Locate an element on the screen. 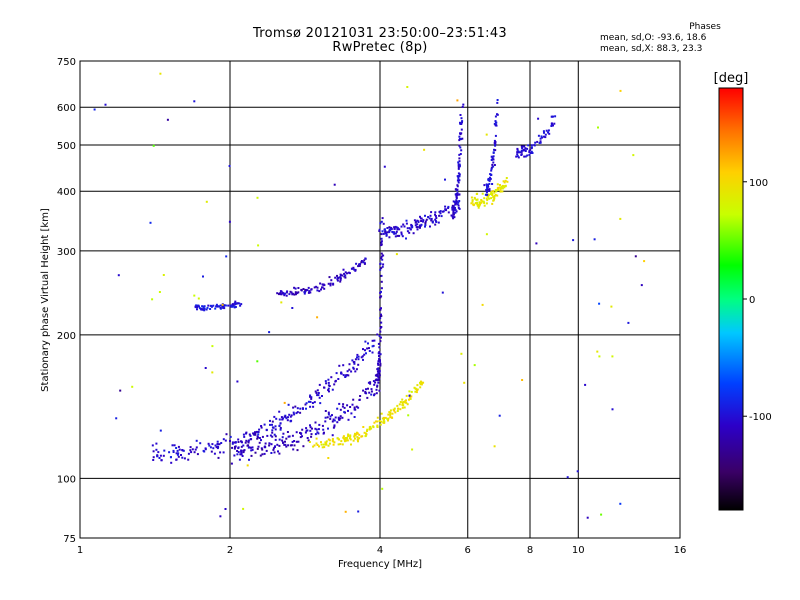 The width and height of the screenshot is (800, 600). x-tick-label: 16 is located at coordinates (680, 550).